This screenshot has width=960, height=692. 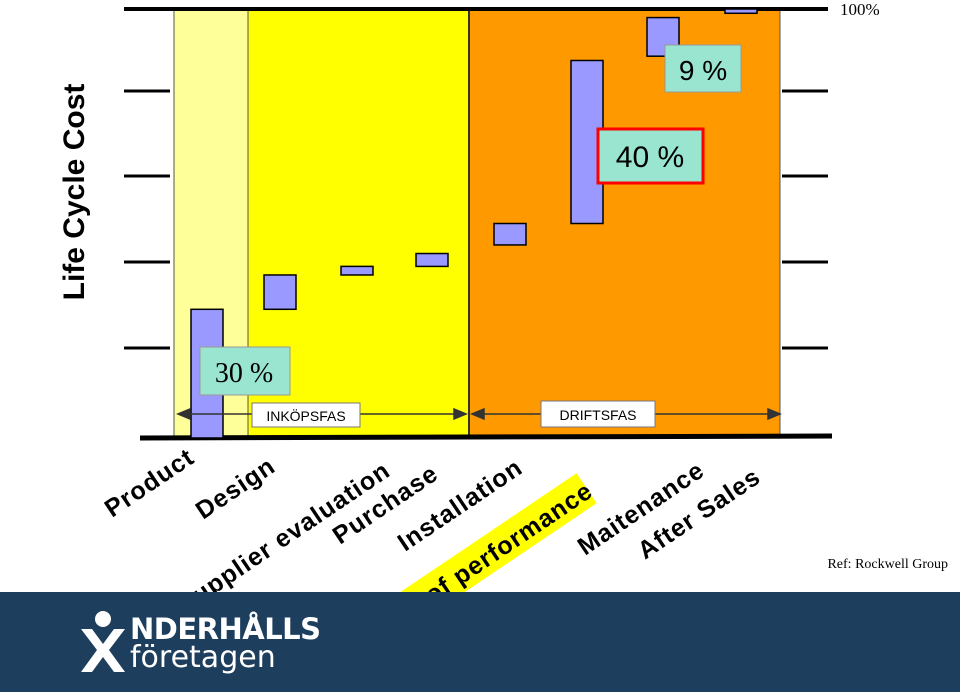 What do you see at coordinates (703, 70) in the screenshot?
I see `annotation-9-percent: 9 %` at bounding box center [703, 70].